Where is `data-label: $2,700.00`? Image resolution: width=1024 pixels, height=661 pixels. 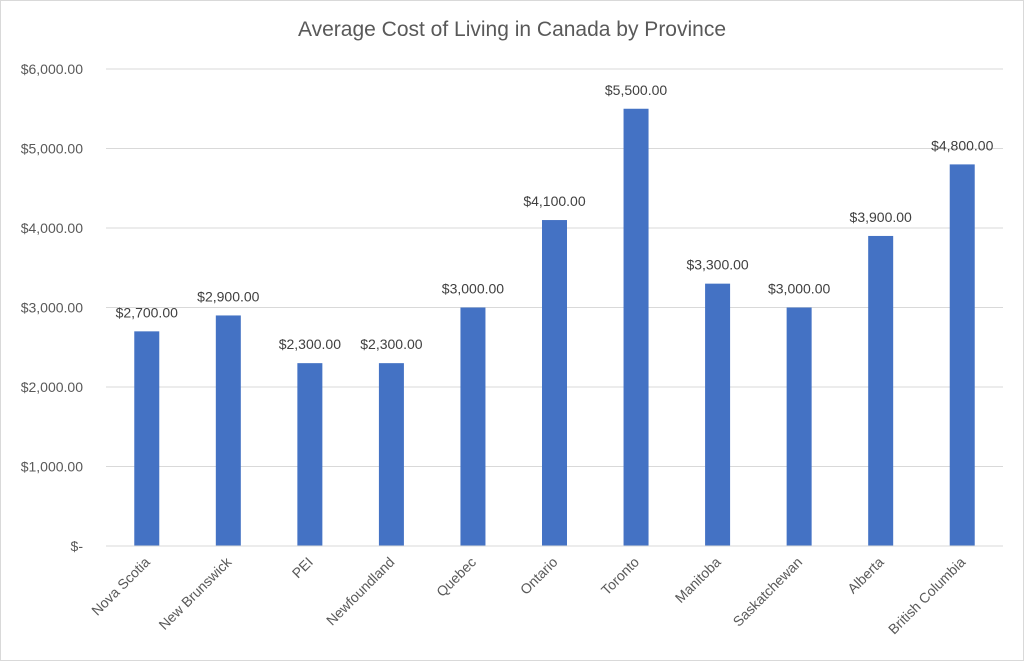
data-label: $2,700.00 is located at coordinates (147, 312).